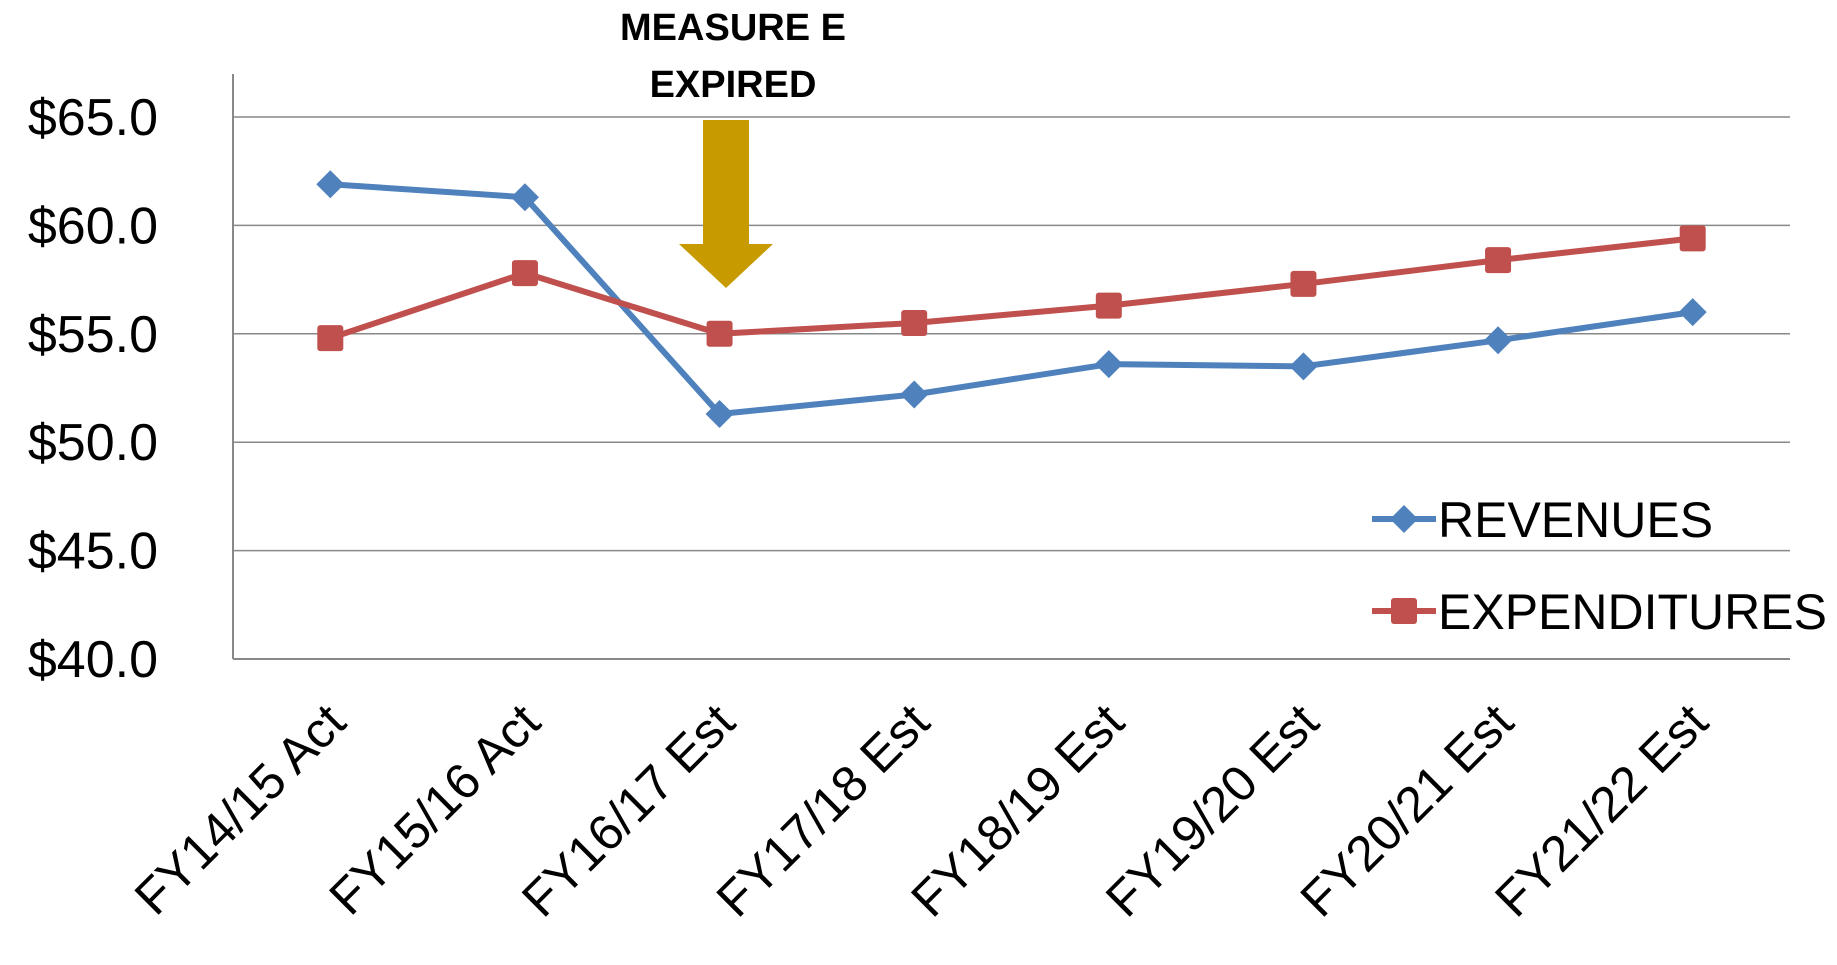 This screenshot has height=965, width=1837. I want to click on x-tick-label: FY14/15 Act, so click(240, 809).